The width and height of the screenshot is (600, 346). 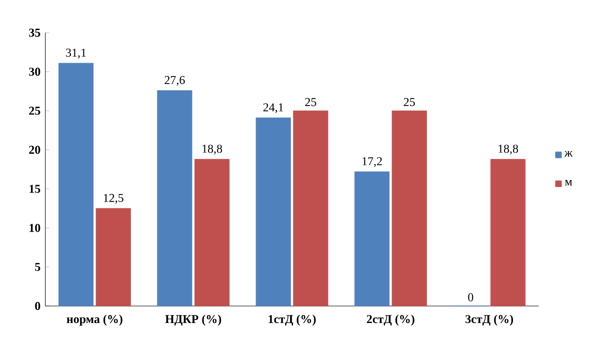 What do you see at coordinates (568, 154) in the screenshot?
I see `legend-label: ж` at bounding box center [568, 154].